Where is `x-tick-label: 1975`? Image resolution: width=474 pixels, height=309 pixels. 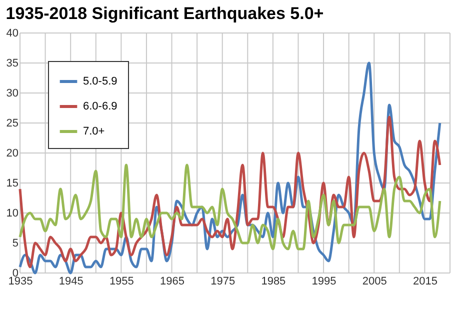
x-tick-label: 1975 is located at coordinates (223, 282).